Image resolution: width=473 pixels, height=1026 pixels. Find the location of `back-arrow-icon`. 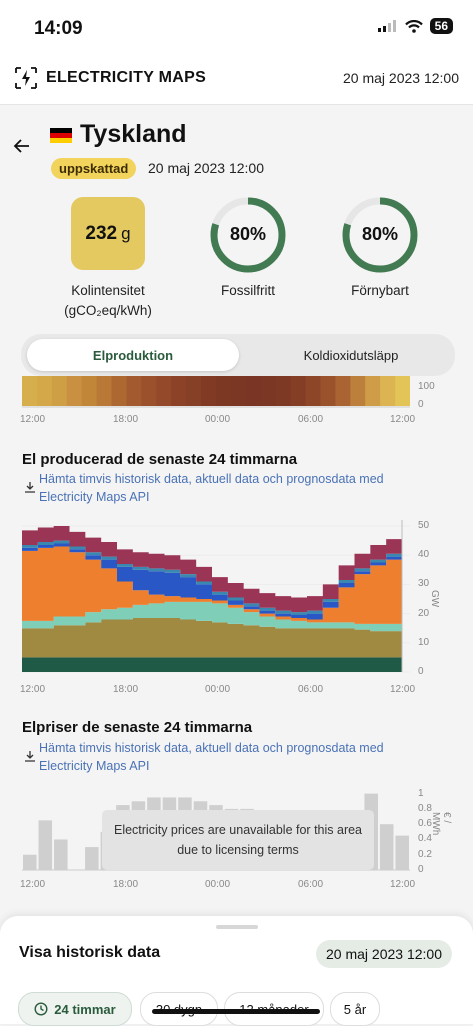

back-arrow-icon is located at coordinates (22, 146).